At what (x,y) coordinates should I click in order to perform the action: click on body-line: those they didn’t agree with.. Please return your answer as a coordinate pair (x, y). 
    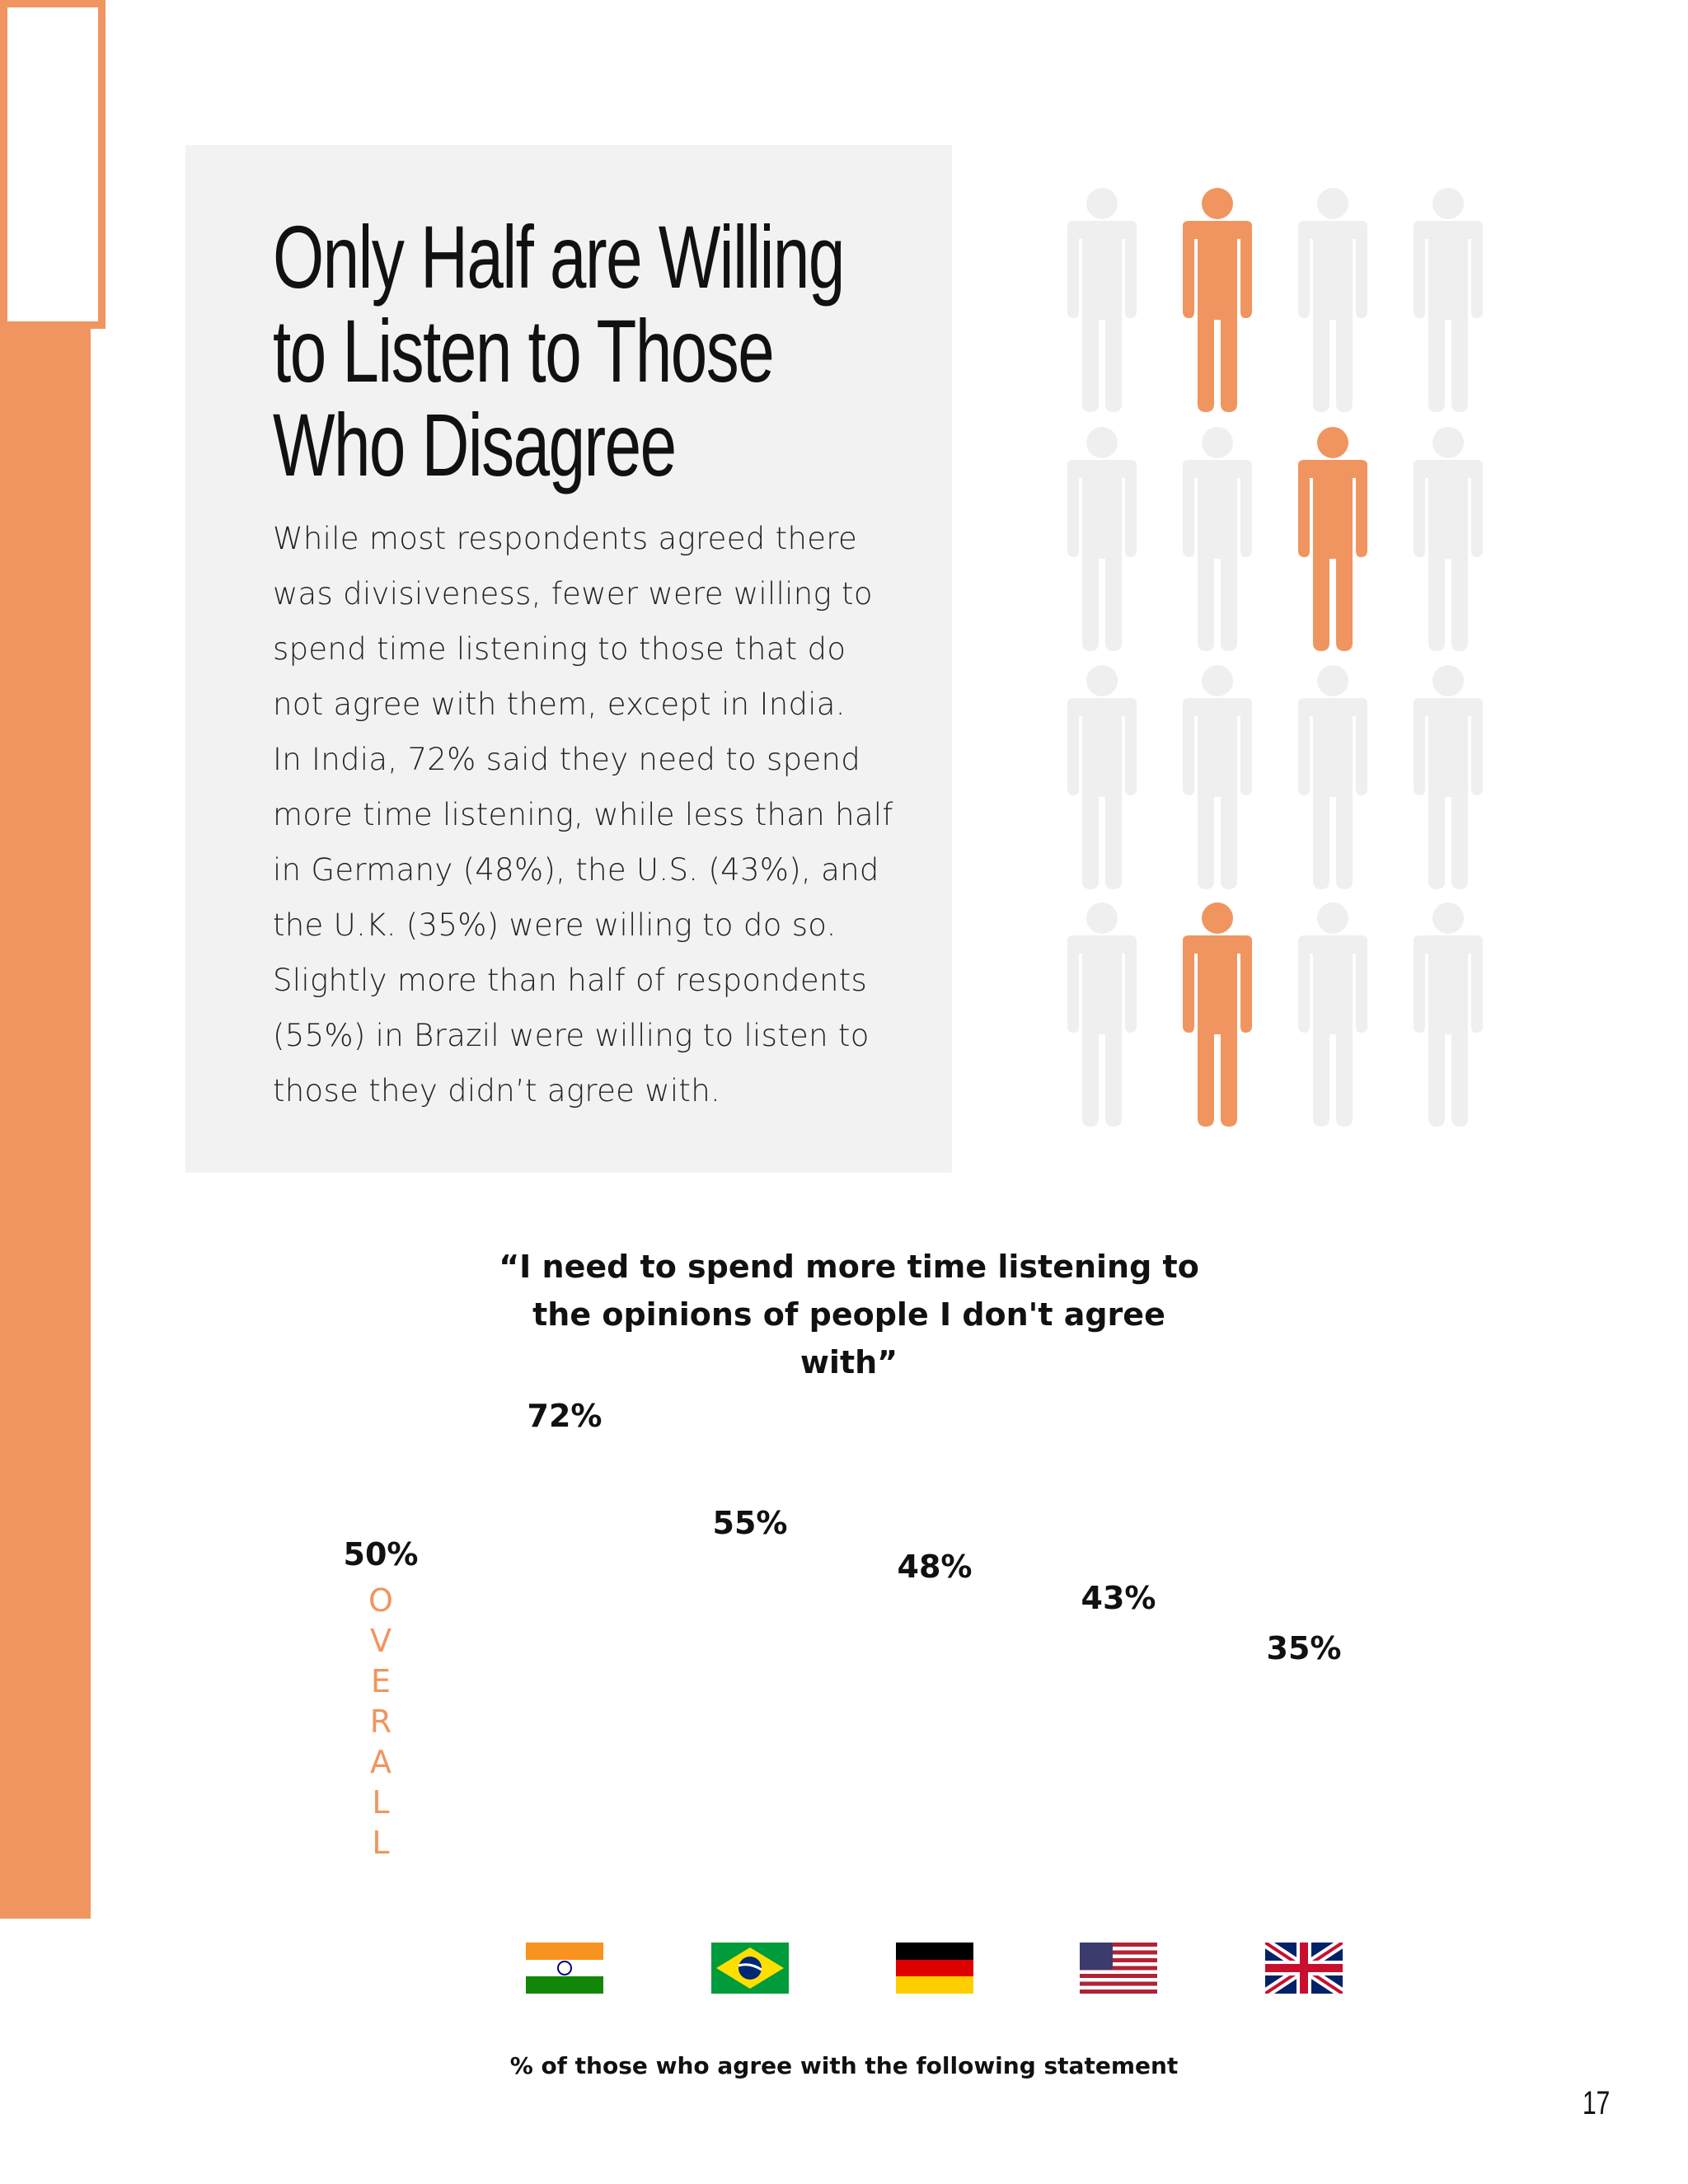
    Looking at the image, I should click on (497, 1090).